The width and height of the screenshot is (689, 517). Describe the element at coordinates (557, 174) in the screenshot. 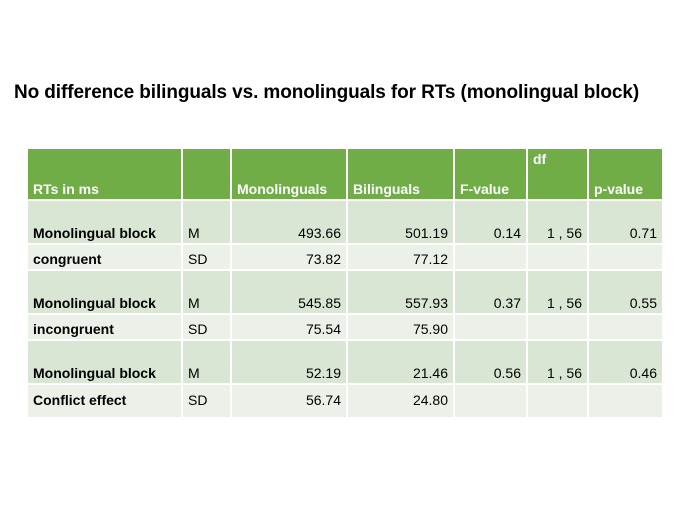

I see `header-df: df` at that location.